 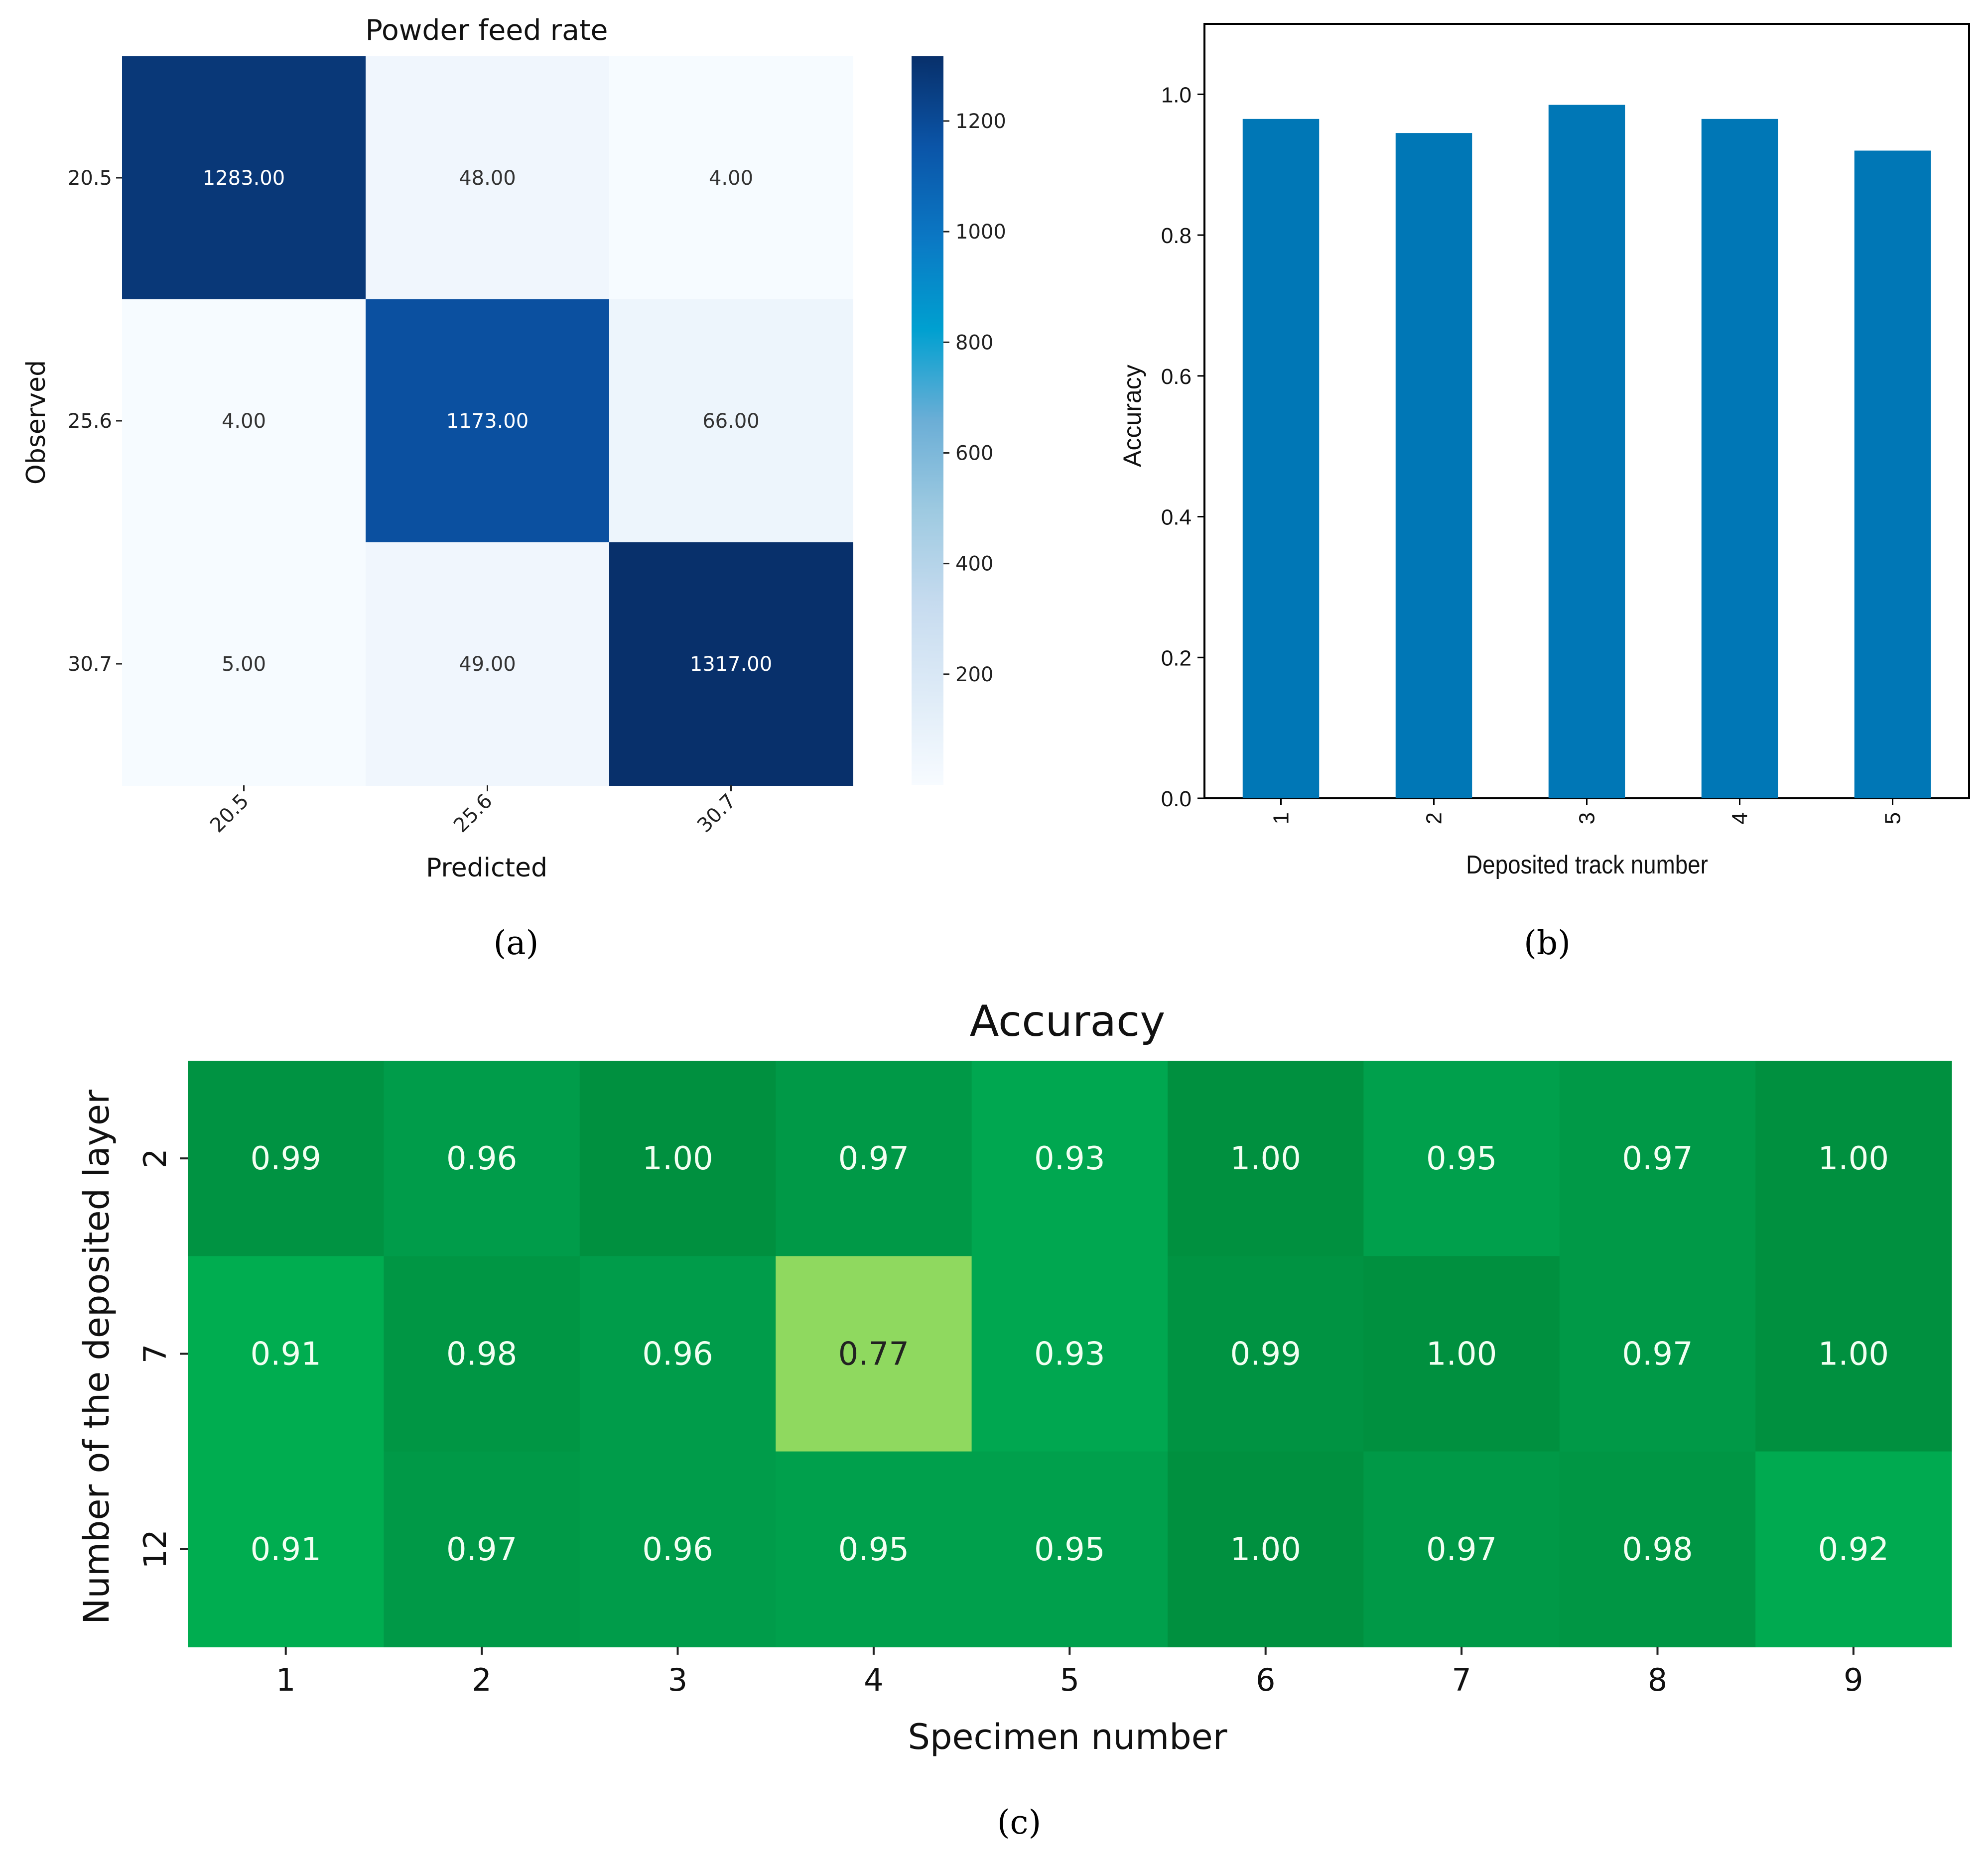 What do you see at coordinates (1281, 818) in the screenshot?
I see `panel-b-x-tick-label: 1` at bounding box center [1281, 818].